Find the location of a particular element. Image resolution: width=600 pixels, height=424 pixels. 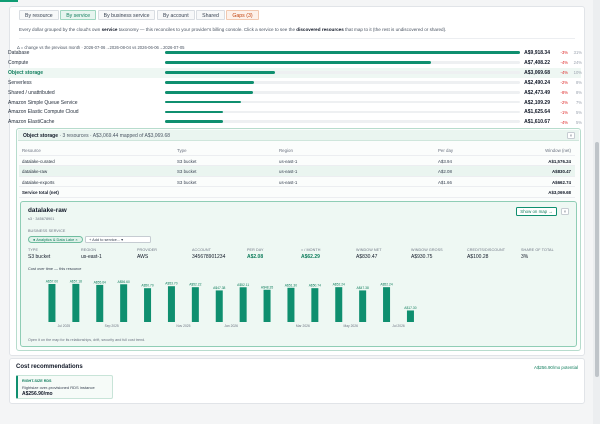

service-row: Amazon ElastiCache A$1,610.67 -4% 5% is located at coordinates (295, 122).